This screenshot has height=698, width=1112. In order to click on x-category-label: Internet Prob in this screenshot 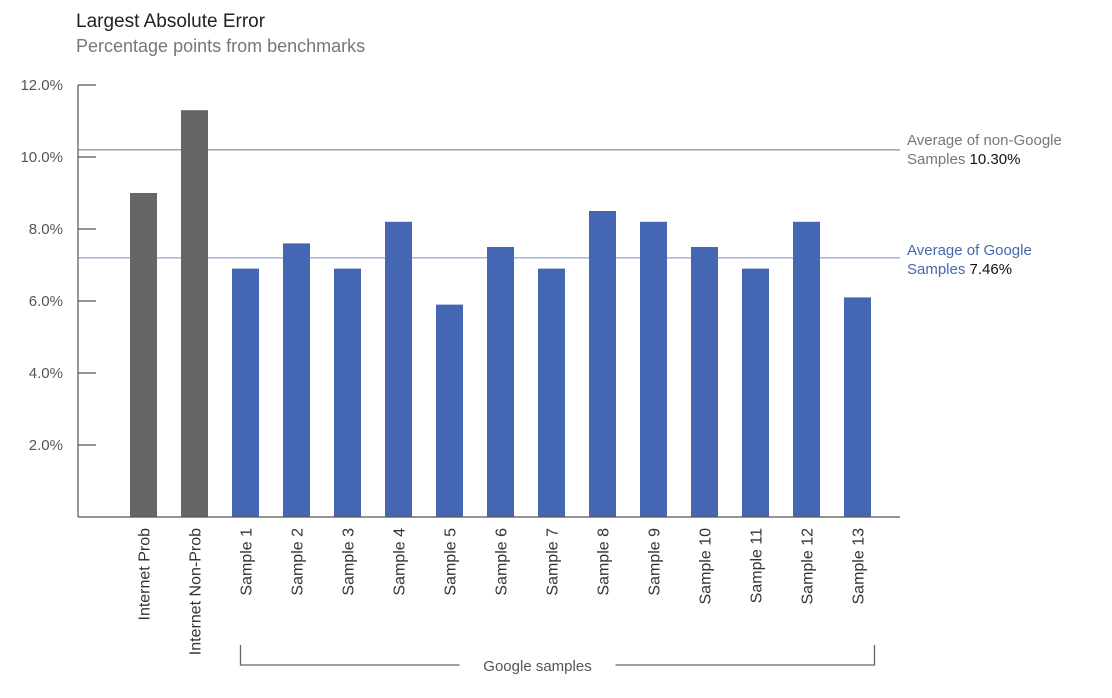, I will do `click(145, 574)`.